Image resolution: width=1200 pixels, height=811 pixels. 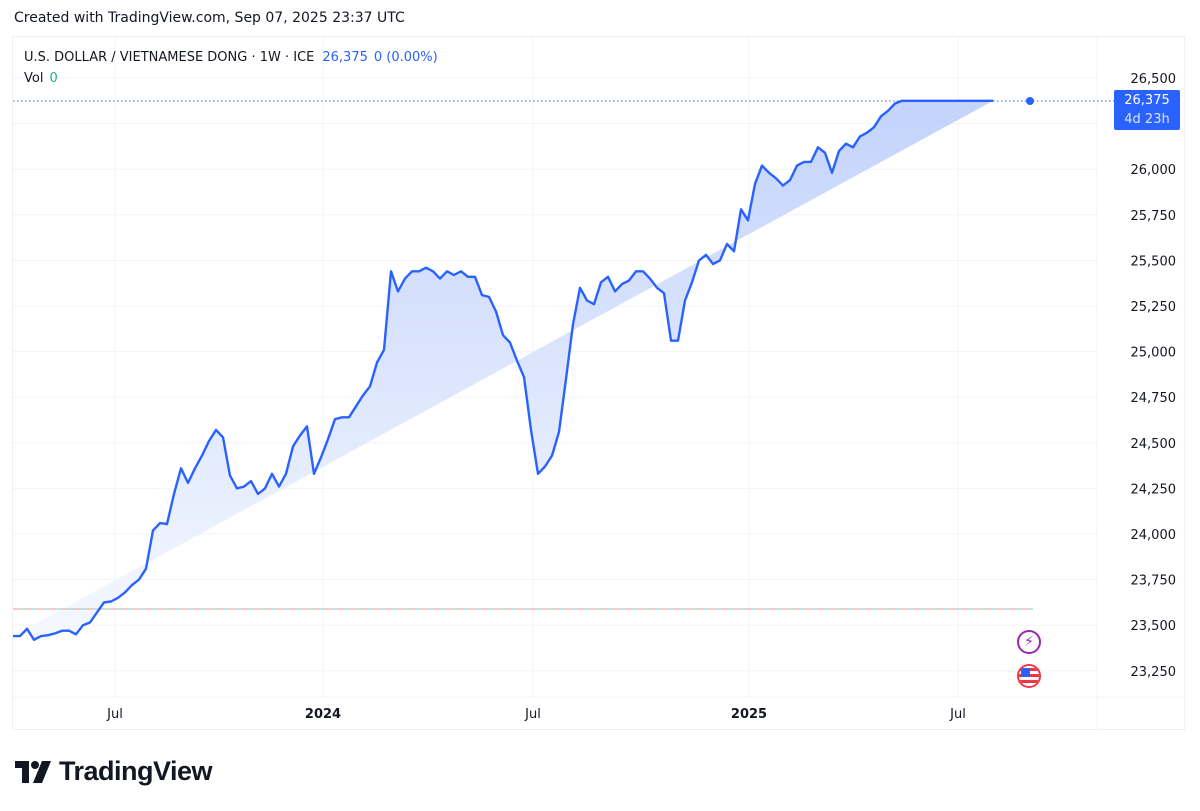 What do you see at coordinates (405, 57) in the screenshot?
I see `legend-change: 0 (0.00%)` at bounding box center [405, 57].